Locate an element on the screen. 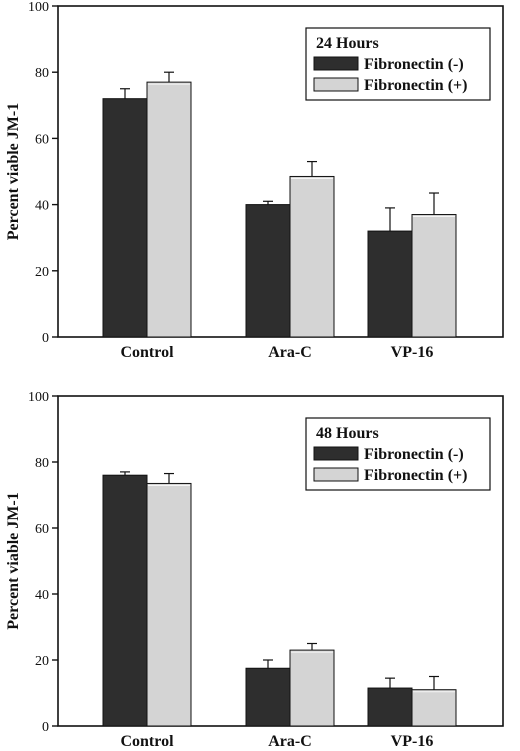 The height and width of the screenshot is (751, 520). legend: 24 Hours Fibronectin (-) Fibronectin (+) is located at coordinates (398, 64).